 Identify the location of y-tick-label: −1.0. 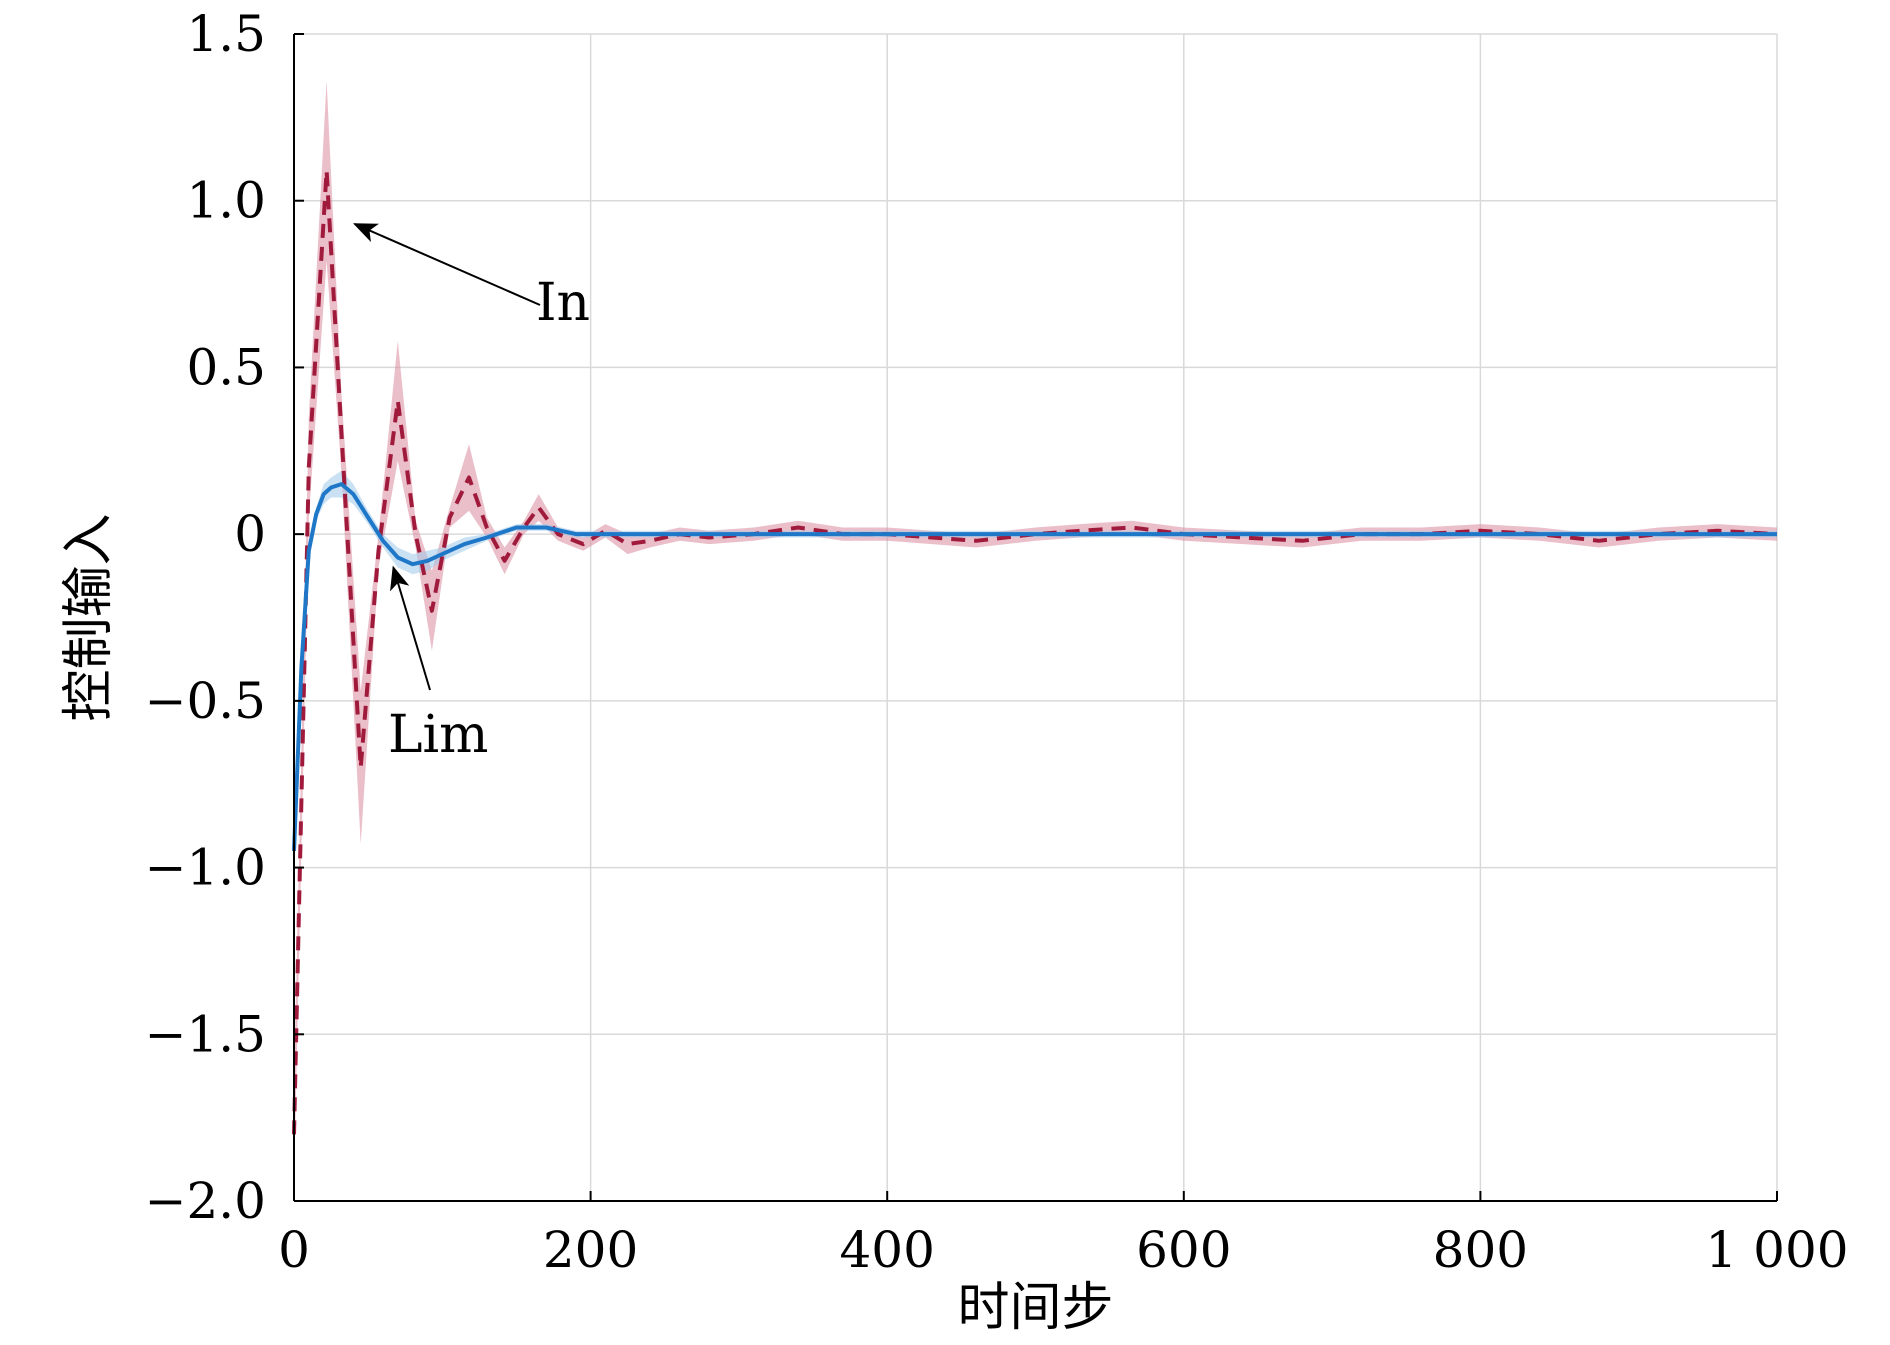
(205, 868).